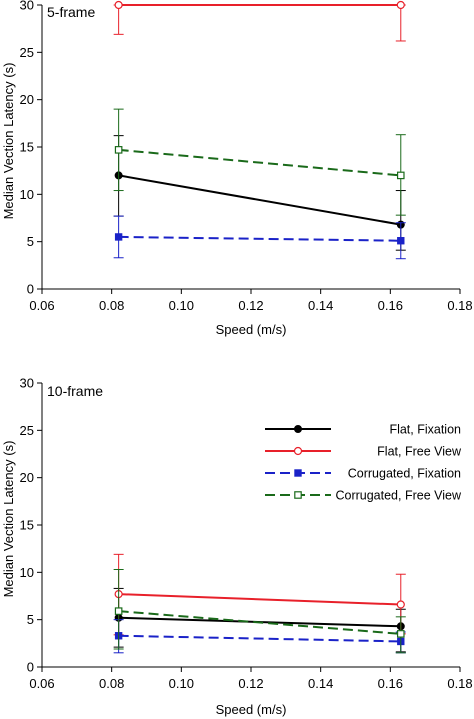 Image resolution: width=474 pixels, height=719 pixels. Describe the element at coordinates (363, 430) in the screenshot. I see `legend-item-flat-fixation: Flat, Fixation` at that location.